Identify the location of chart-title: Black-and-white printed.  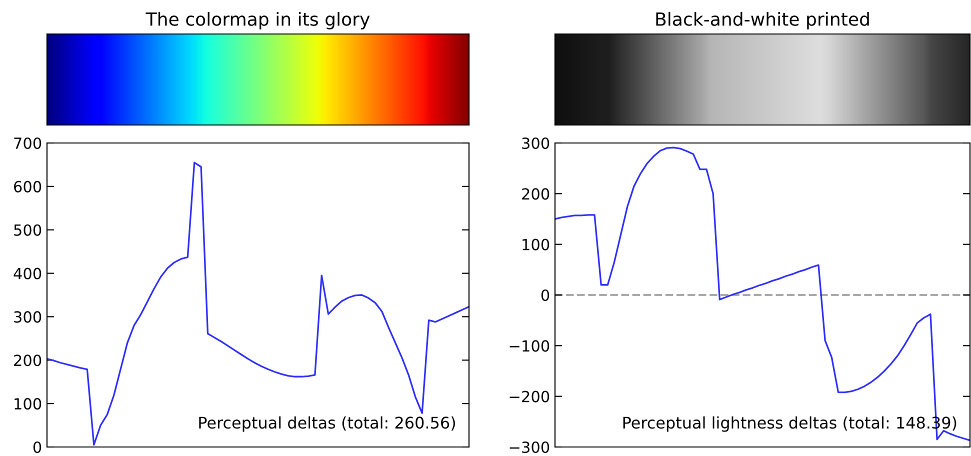
(762, 21).